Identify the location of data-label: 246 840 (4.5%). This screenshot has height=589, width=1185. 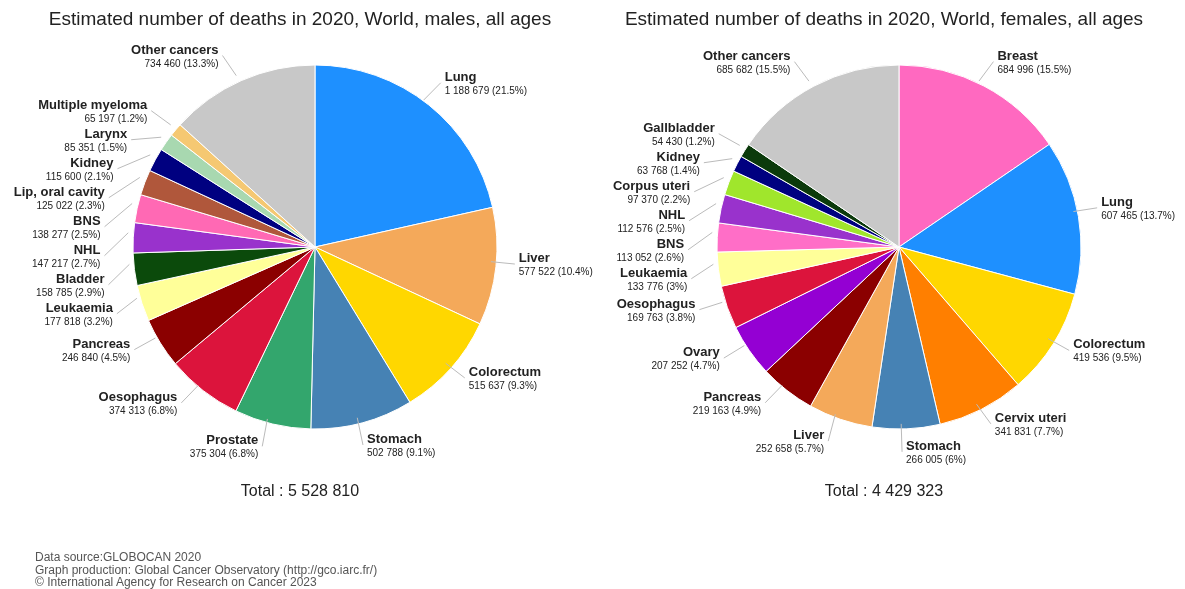
(96, 357).